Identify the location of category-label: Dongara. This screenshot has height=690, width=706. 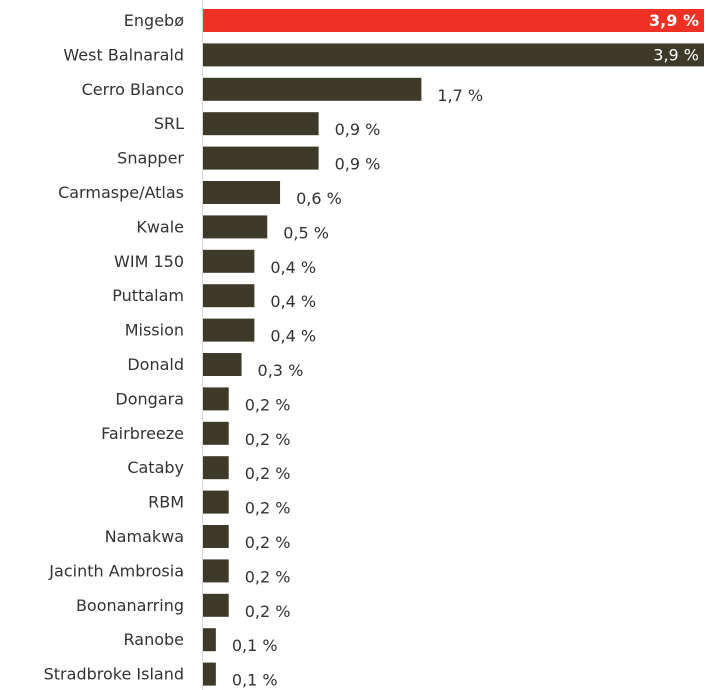
(149, 398).